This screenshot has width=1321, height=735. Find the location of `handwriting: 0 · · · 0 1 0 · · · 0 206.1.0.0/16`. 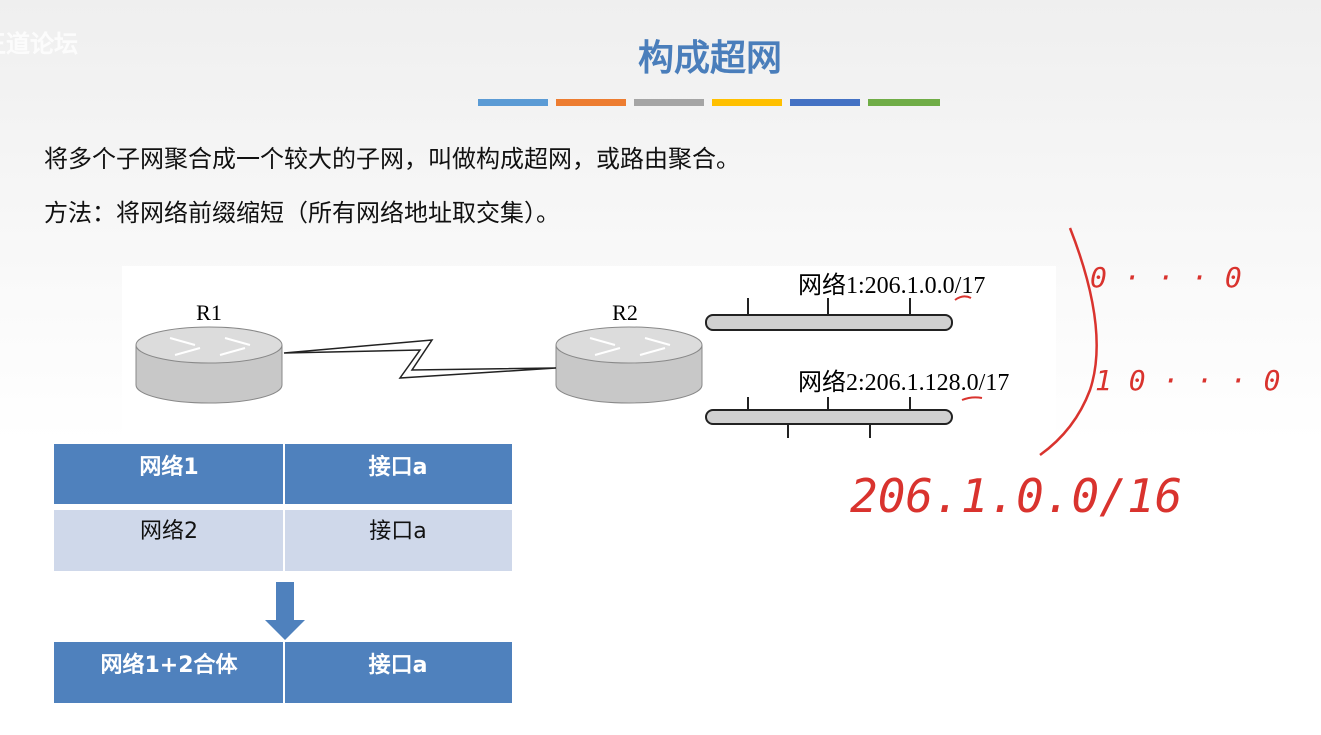

handwriting: 0 · · · 0 1 0 · · · 0 206.1.0.0/16 is located at coordinates (1065, 375).